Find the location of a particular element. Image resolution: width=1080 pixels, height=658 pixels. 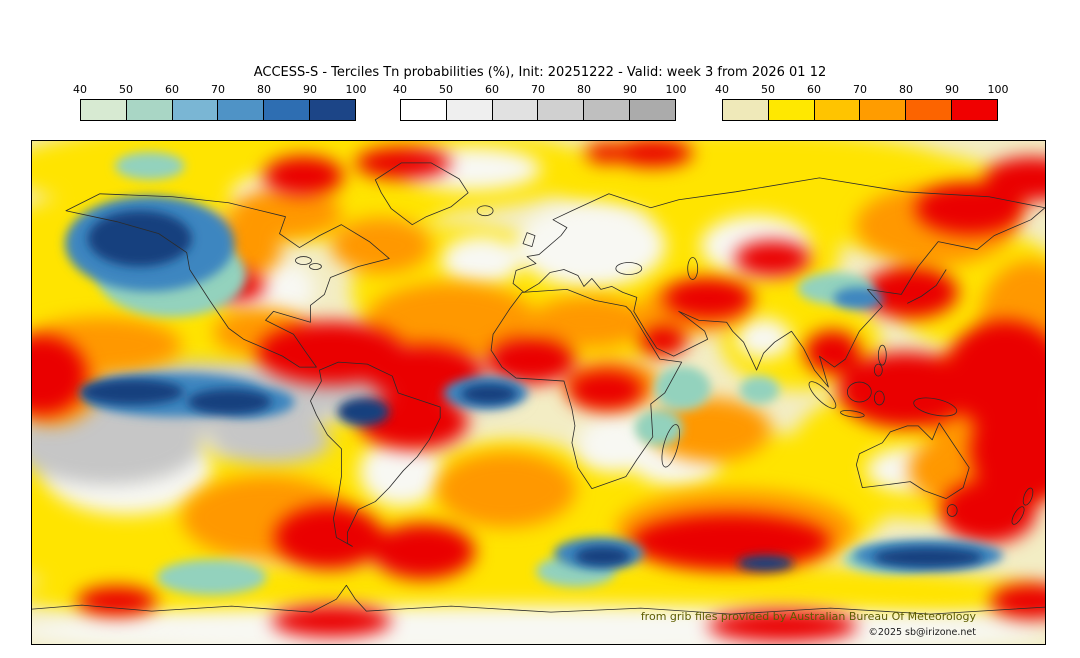

colorbar-below-normal-swatches is located at coordinates (218, 110).